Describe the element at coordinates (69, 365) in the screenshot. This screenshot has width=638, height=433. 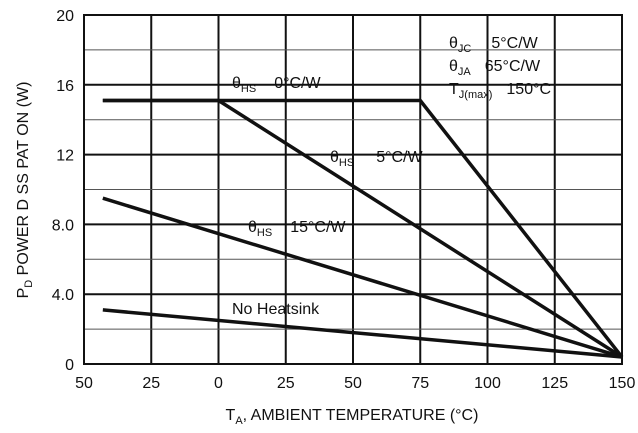
I see `y-tick-label: 0` at that location.